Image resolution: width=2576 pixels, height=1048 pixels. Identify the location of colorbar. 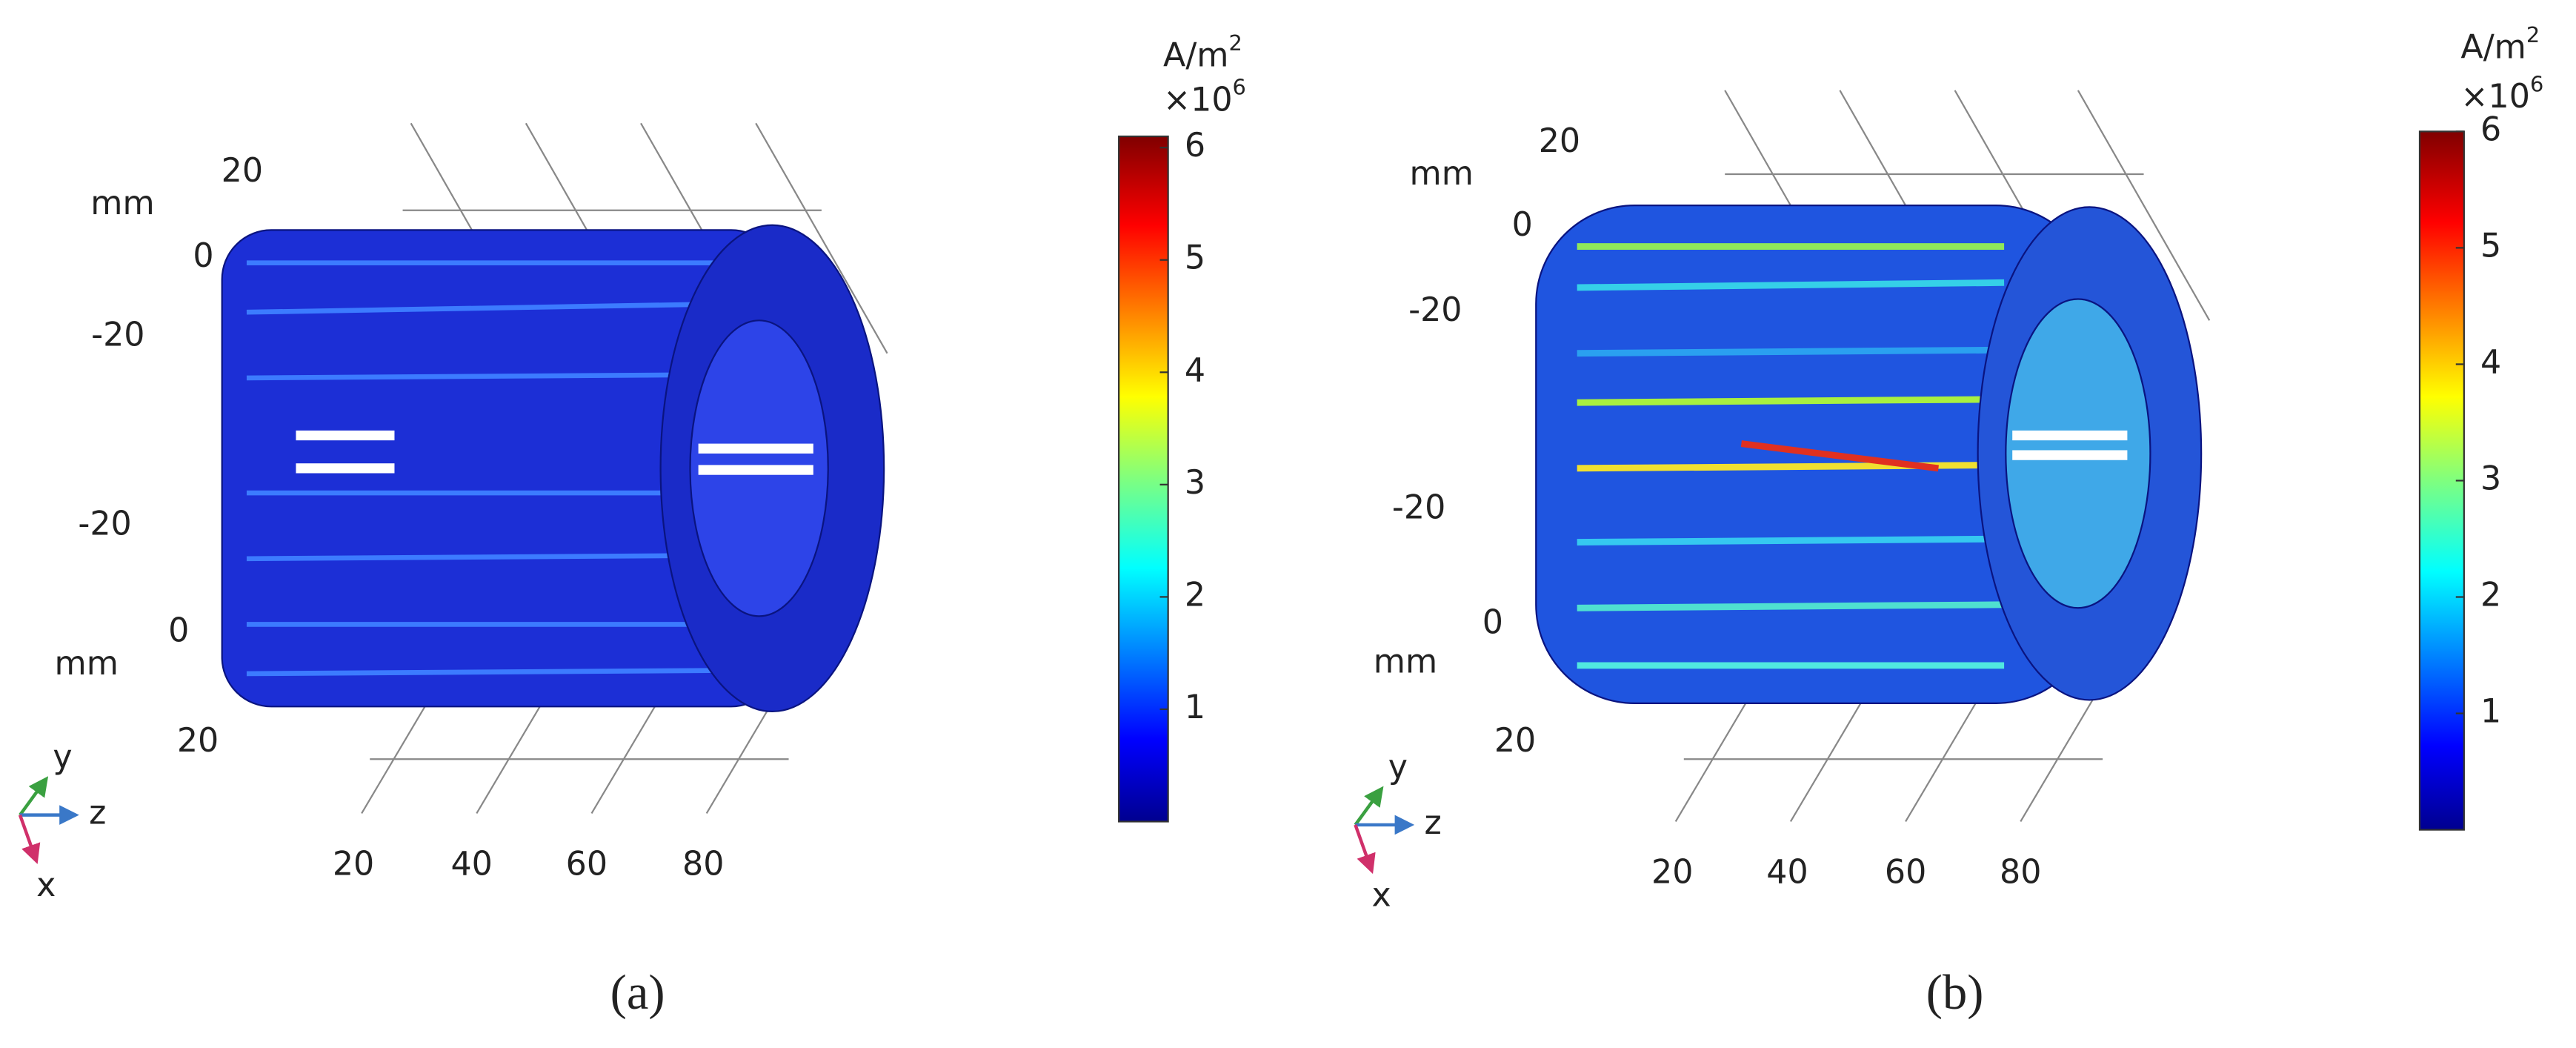
(1143, 479).